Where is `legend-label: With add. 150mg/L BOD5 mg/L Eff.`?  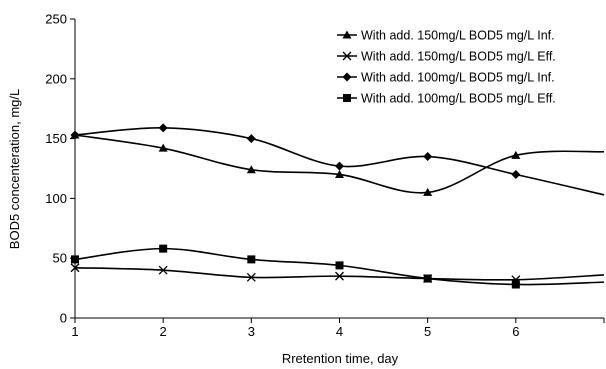
legend-label: With add. 150mg/L BOD5 mg/L Eff. is located at coordinates (458, 57).